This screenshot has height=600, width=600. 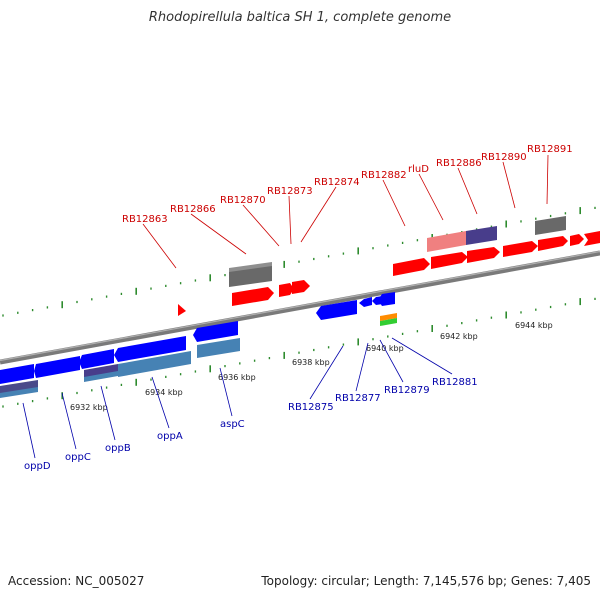 I want to click on gene-label-RB12873: RB12873, so click(x=290, y=191).